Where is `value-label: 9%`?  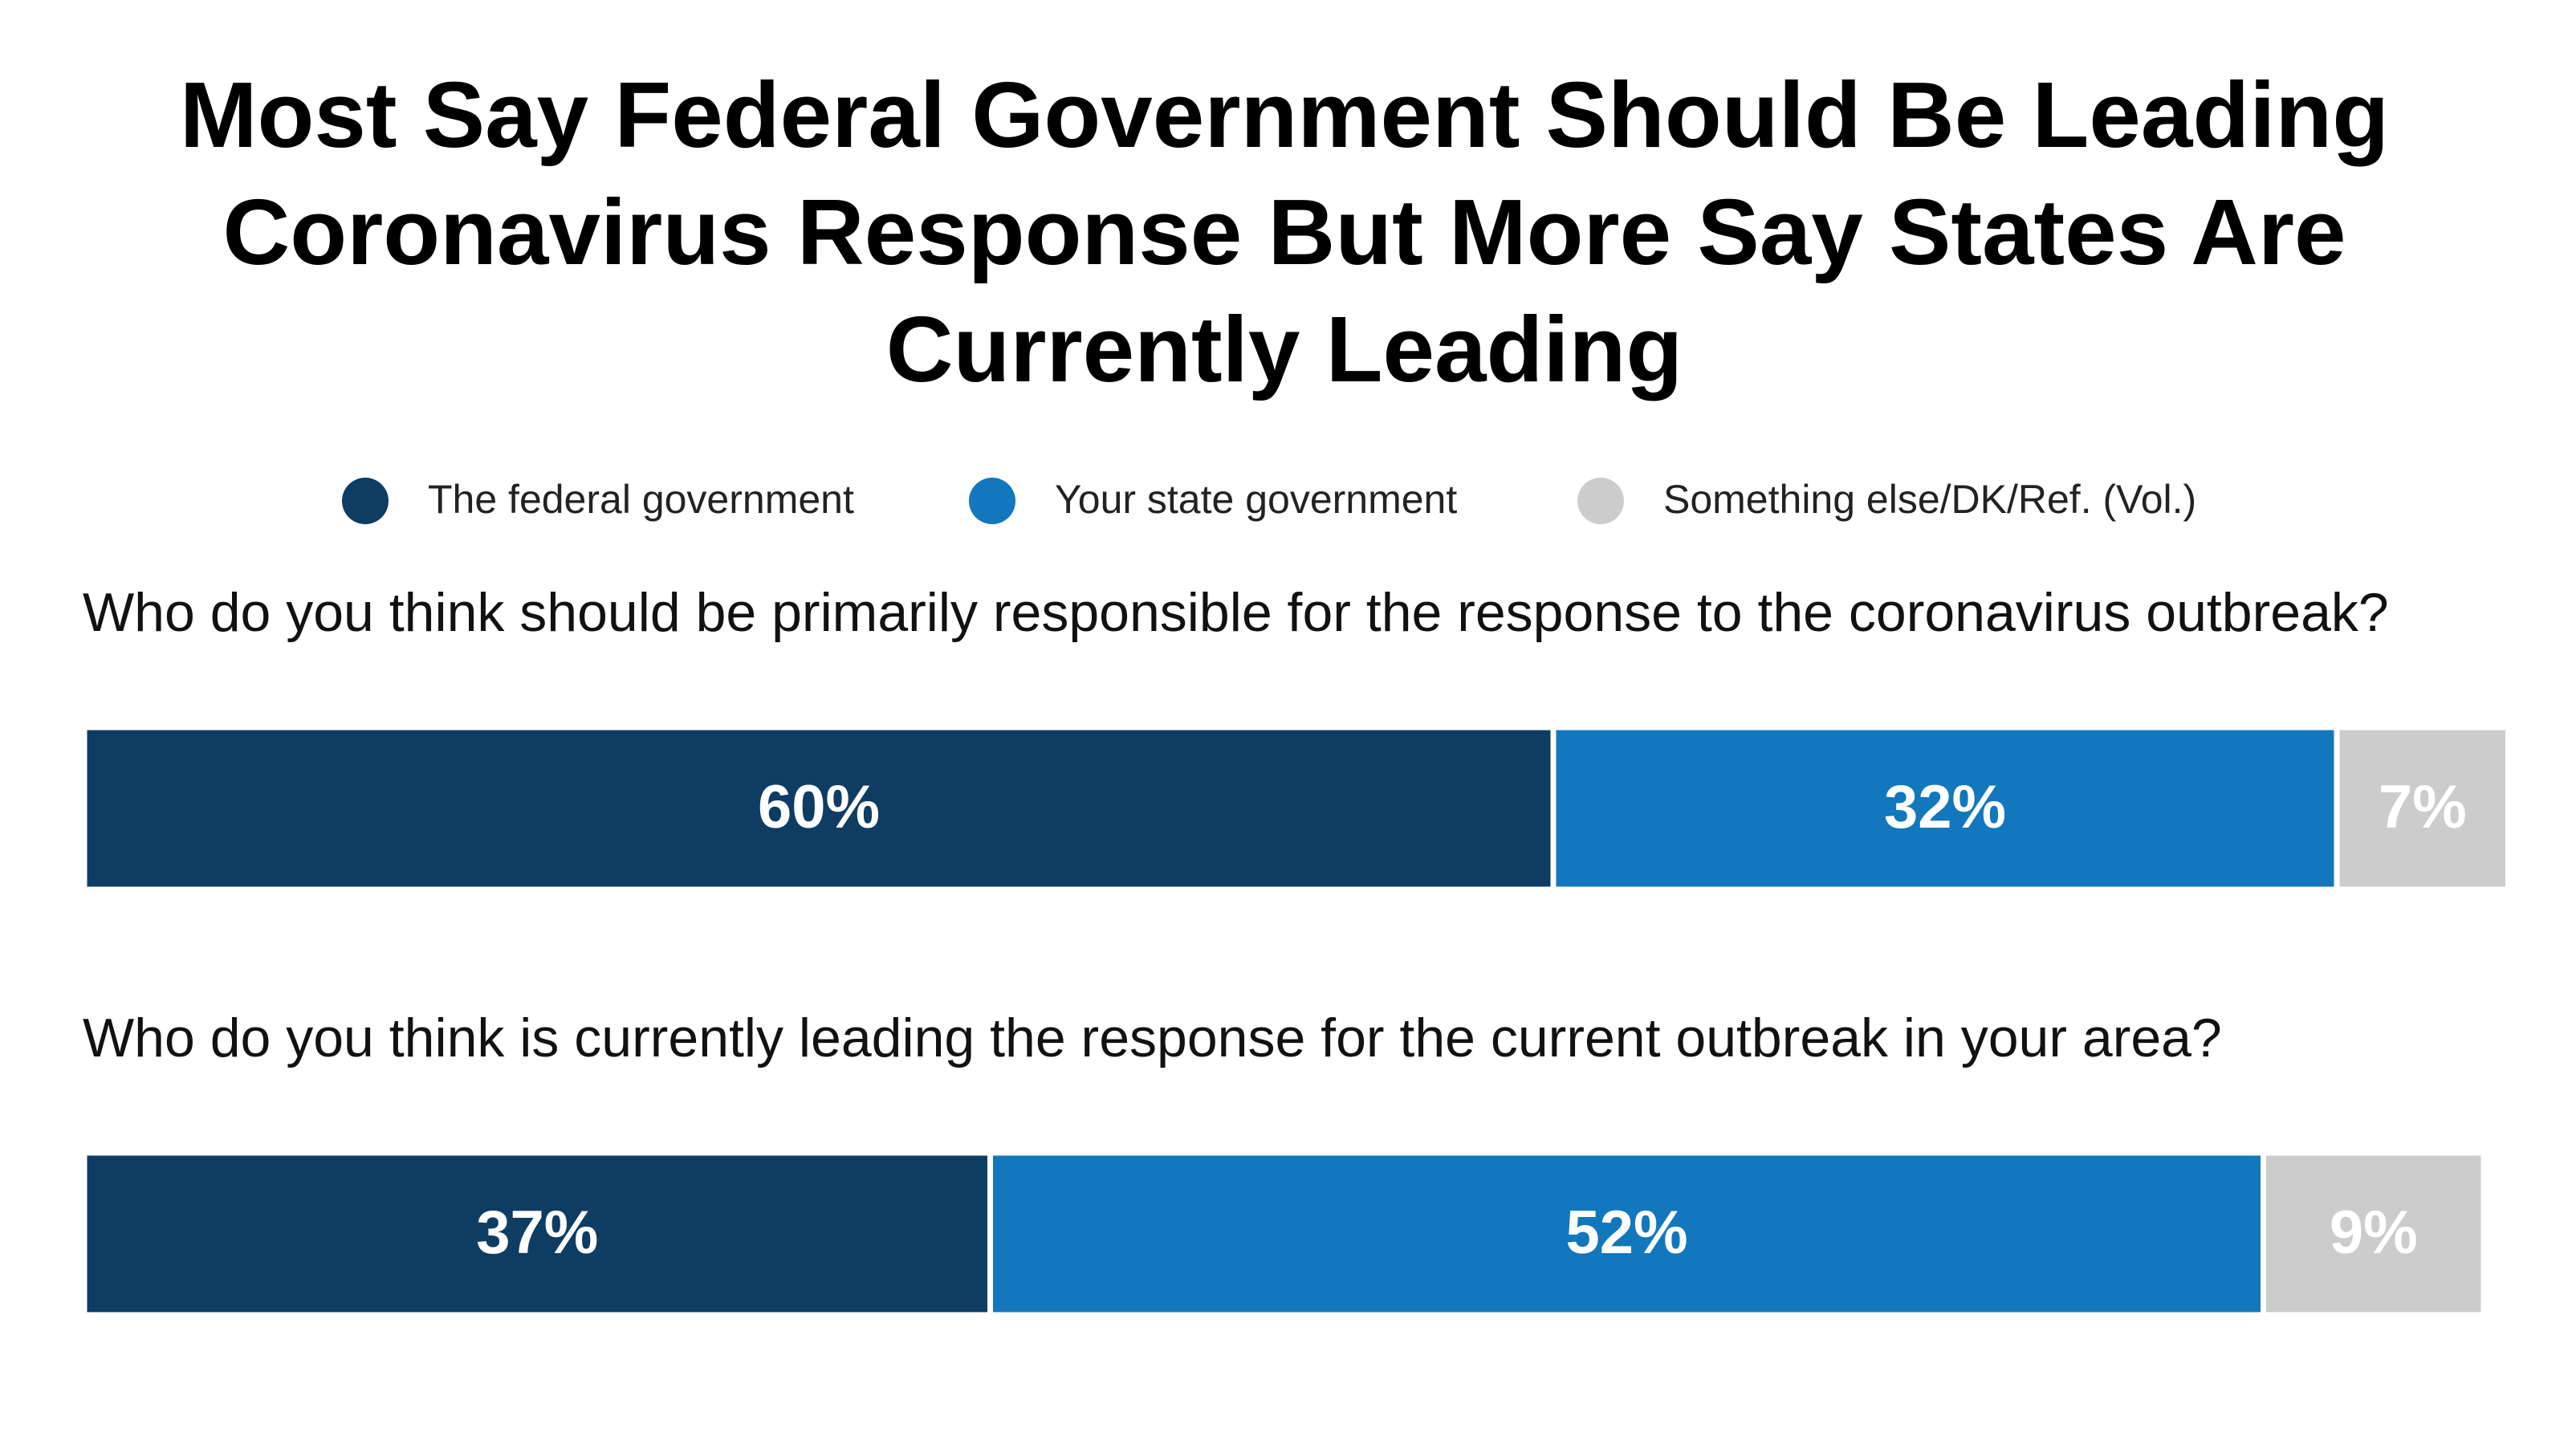
value-label: 9% is located at coordinates (2374, 1233).